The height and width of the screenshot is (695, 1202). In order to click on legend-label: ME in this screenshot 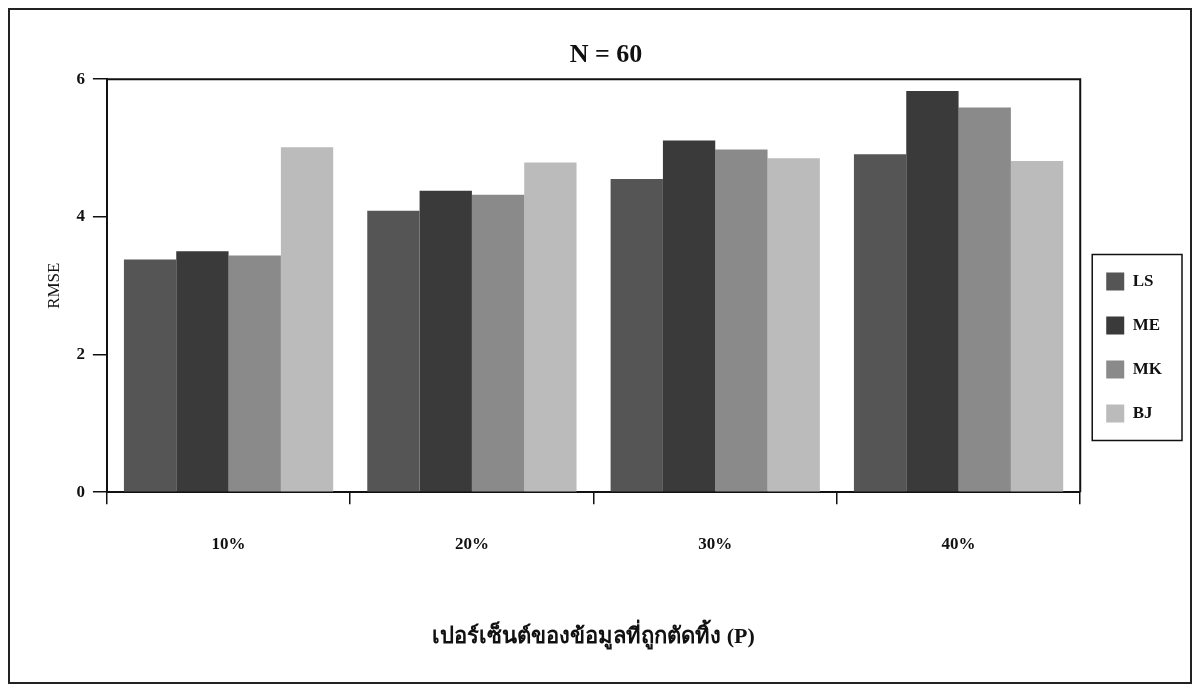, I will do `click(1146, 324)`.